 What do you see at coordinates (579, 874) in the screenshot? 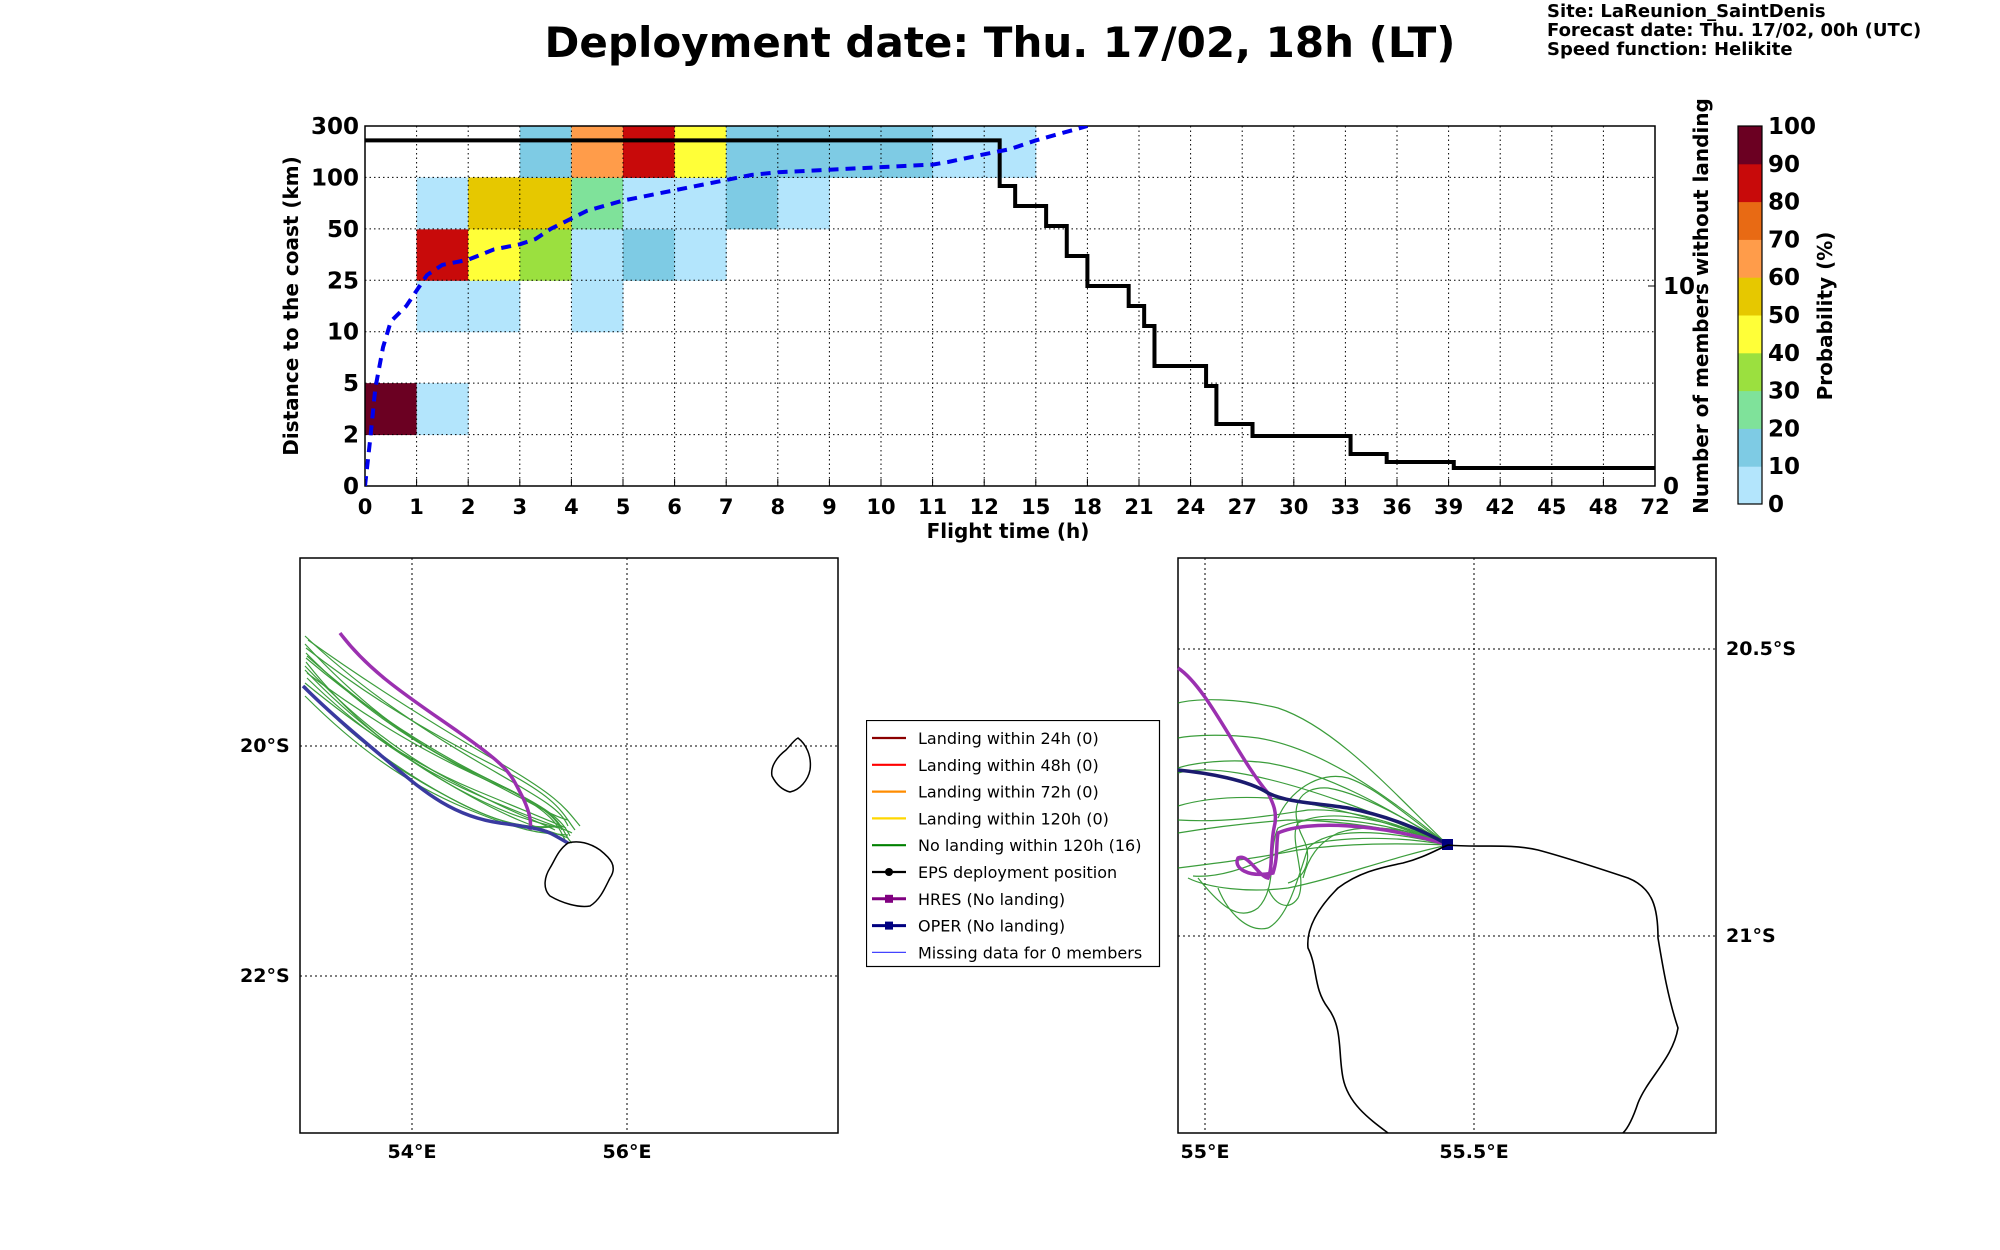
I see `reunion-island-outline` at bounding box center [579, 874].